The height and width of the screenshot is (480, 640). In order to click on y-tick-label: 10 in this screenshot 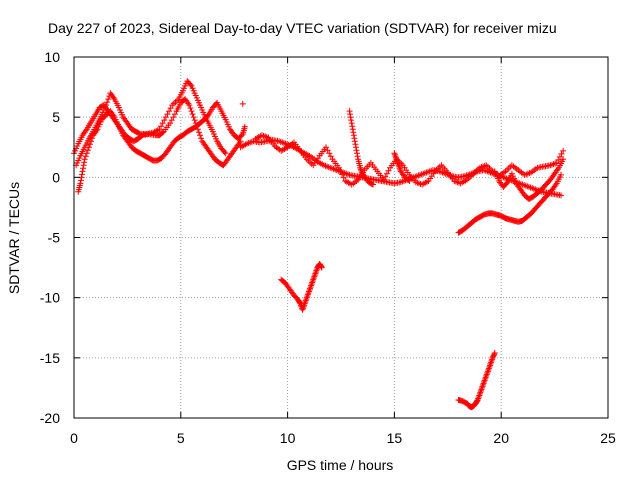, I will do `click(52, 57)`.